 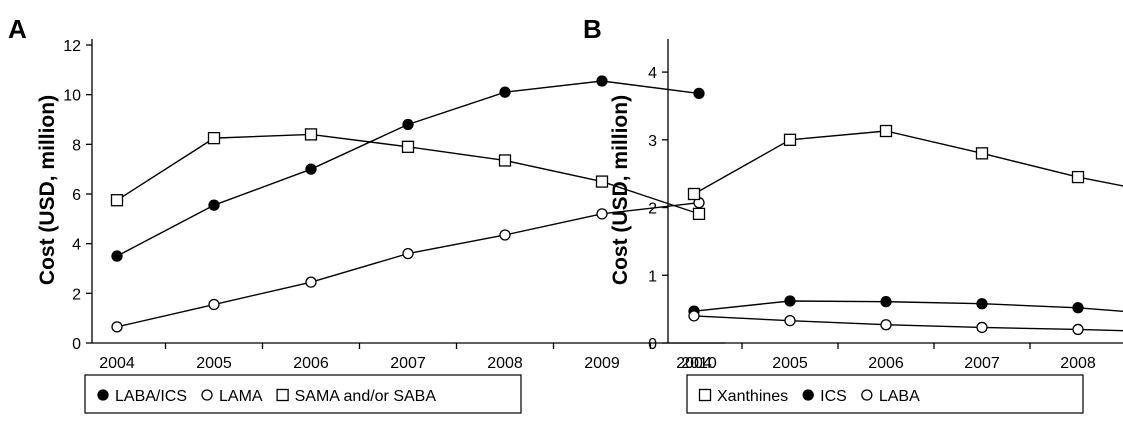 I want to click on panel-a-ylabel: Cost (USD, million), so click(x=47, y=190).